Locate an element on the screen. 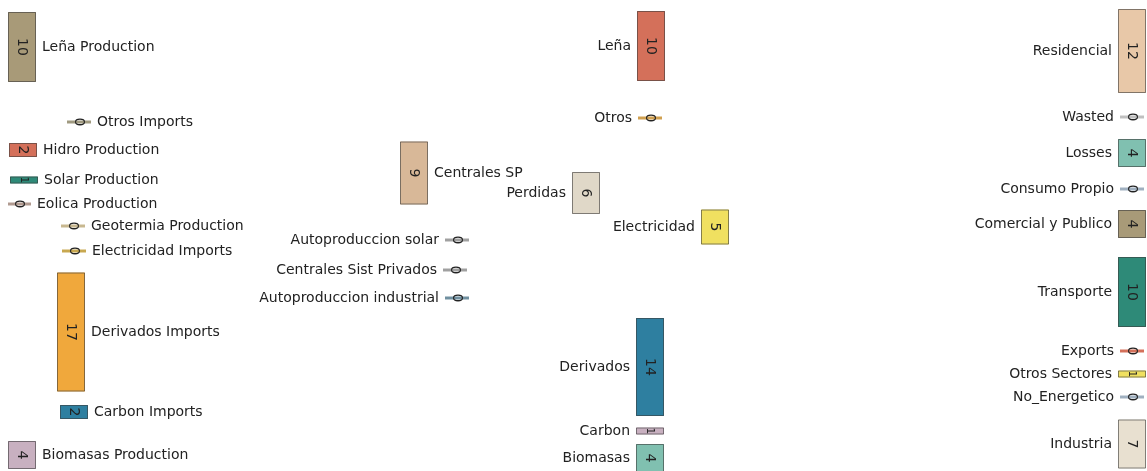  category-label: Autoproduccion solar is located at coordinates (365, 238).